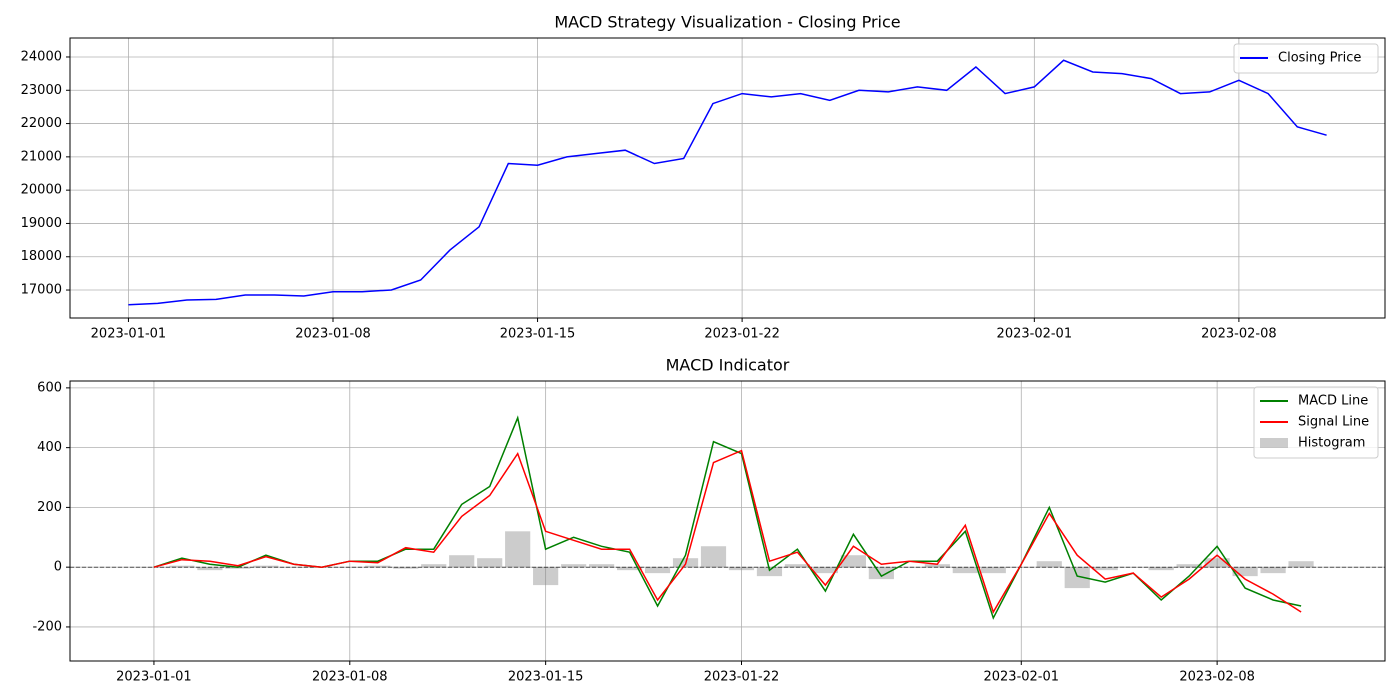  What do you see at coordinates (47, 626) in the screenshot?
I see `y-tick-label: -200` at bounding box center [47, 626].